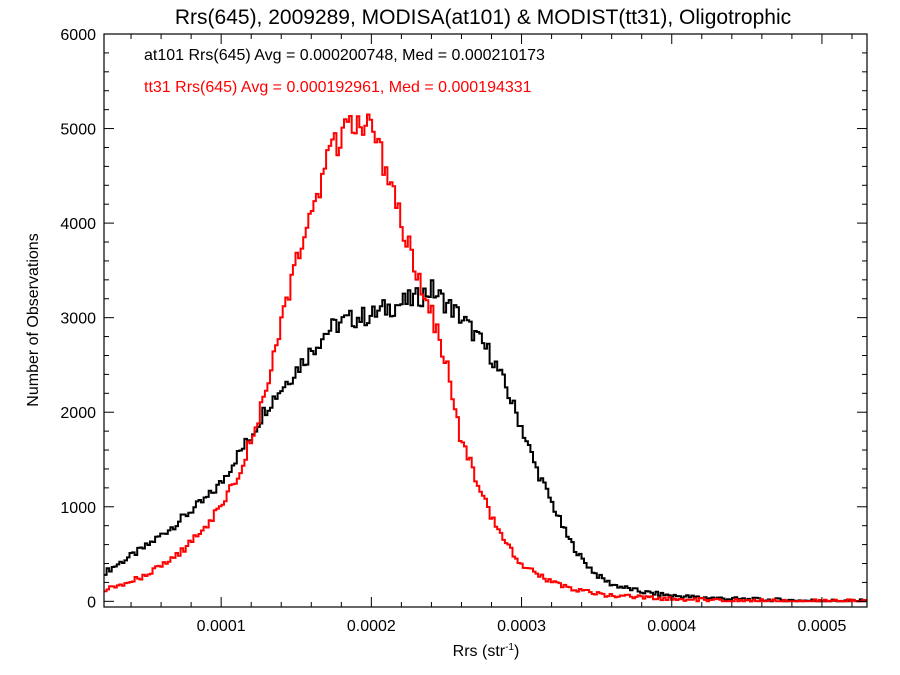  I want to click on x-tick-label: 0.0003, so click(521, 626).